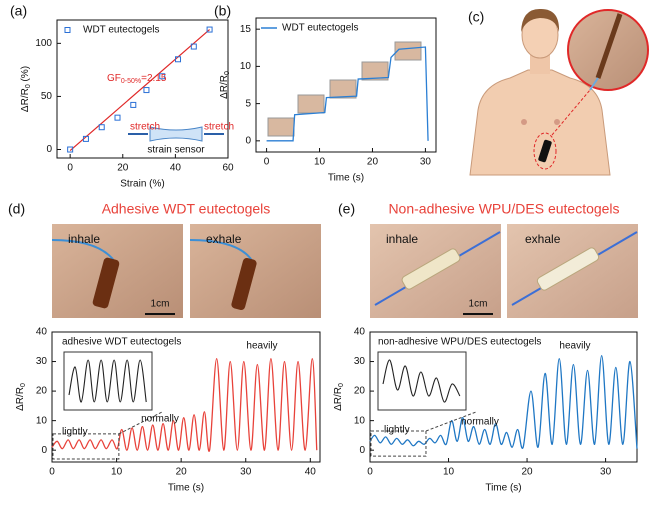 Image resolution: width=650 pixels, height=510 pixels. I want to click on annotation-sub: 0-50%, so click(131, 81).